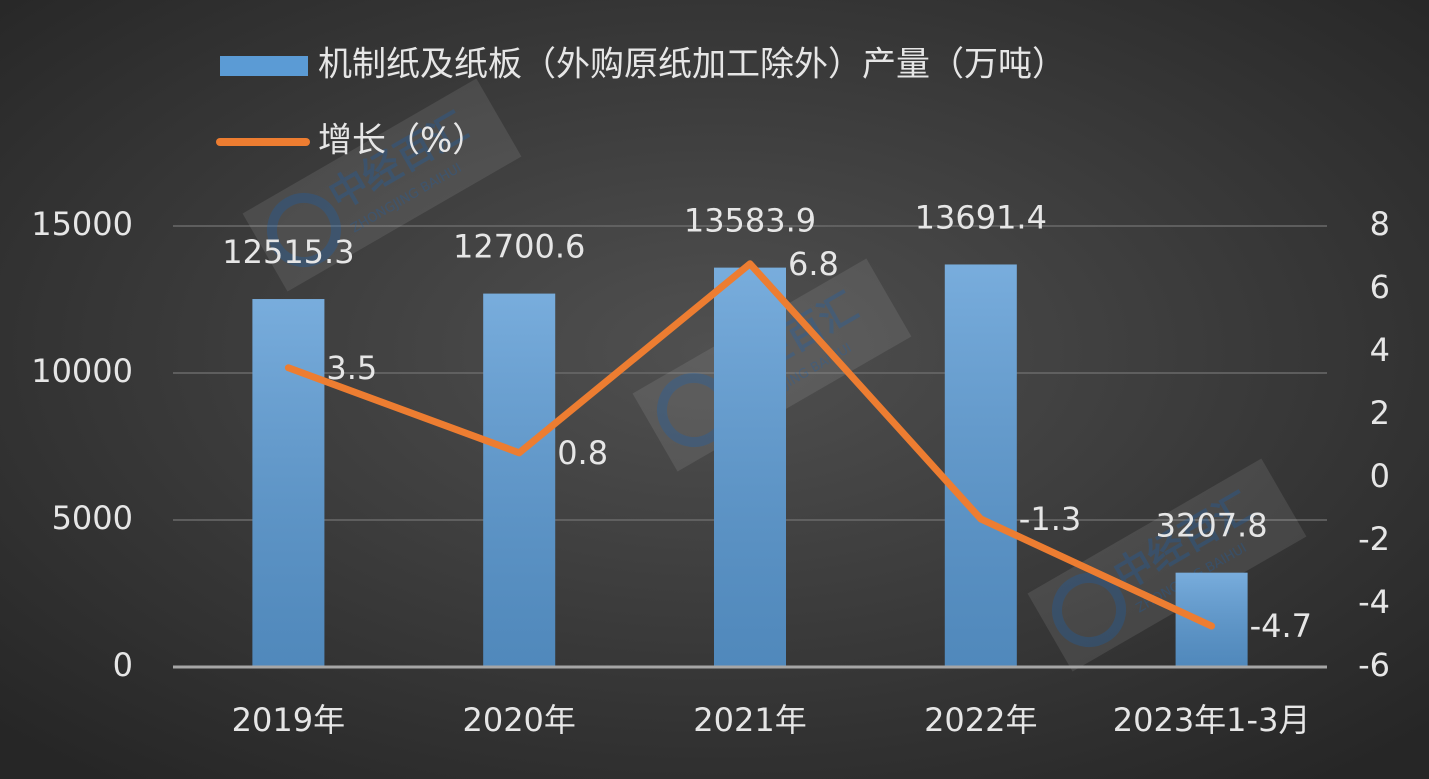 The height and width of the screenshot is (779, 1429). Describe the element at coordinates (288, 252) in the screenshot. I see `bar-value-label: 12515.3` at that location.